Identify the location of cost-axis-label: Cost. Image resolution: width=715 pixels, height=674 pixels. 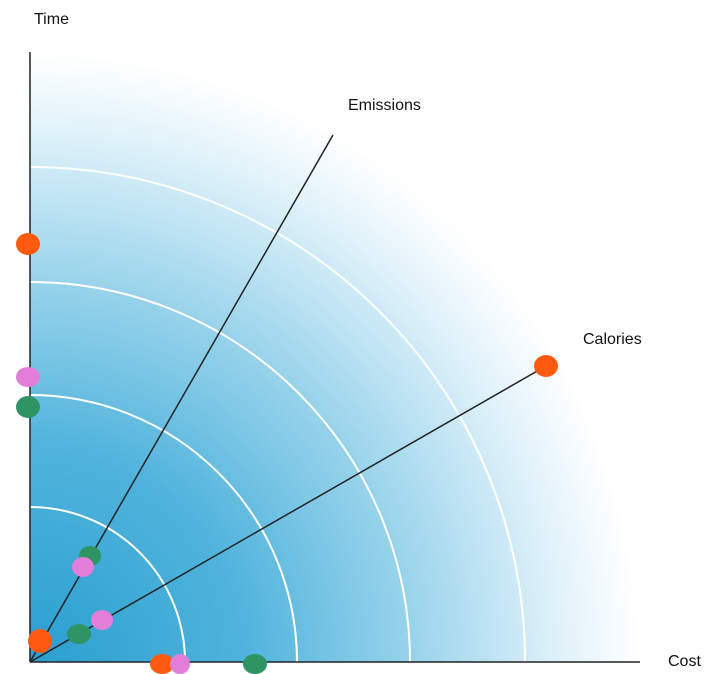
(684, 661).